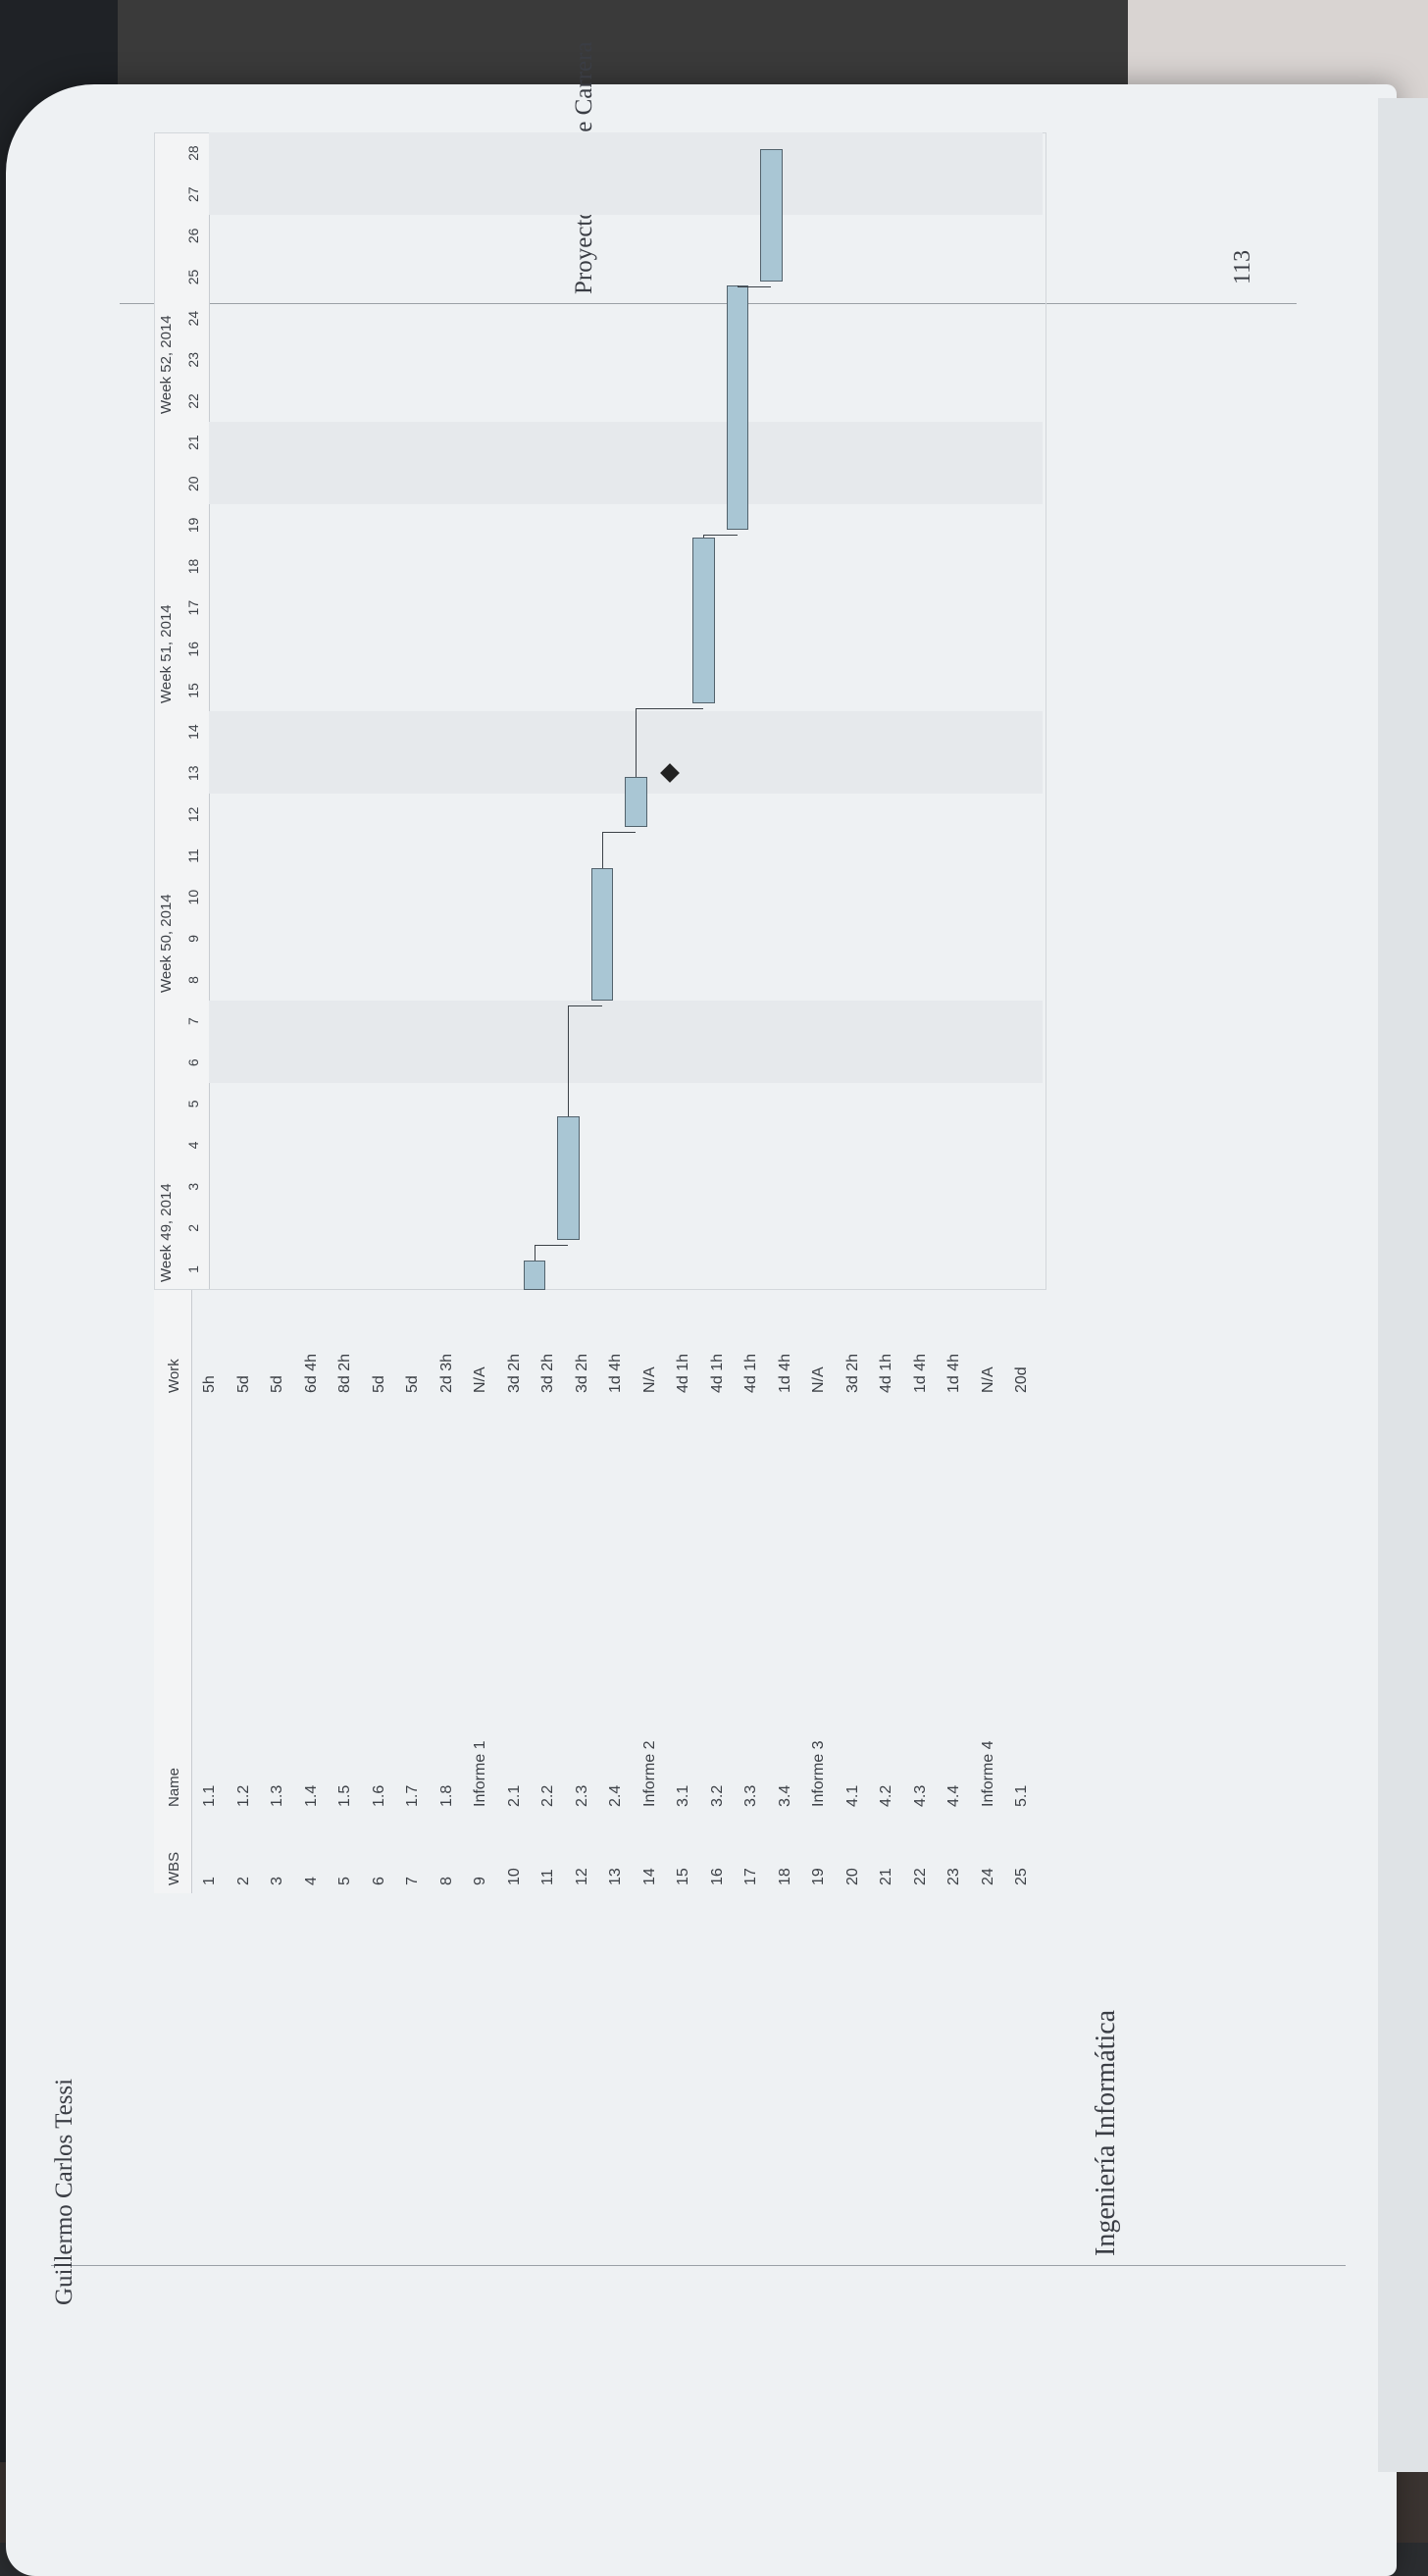 This screenshot has width=1428, height=2576. Describe the element at coordinates (344, 1881) in the screenshot. I see `cell-wbs: 5` at that location.